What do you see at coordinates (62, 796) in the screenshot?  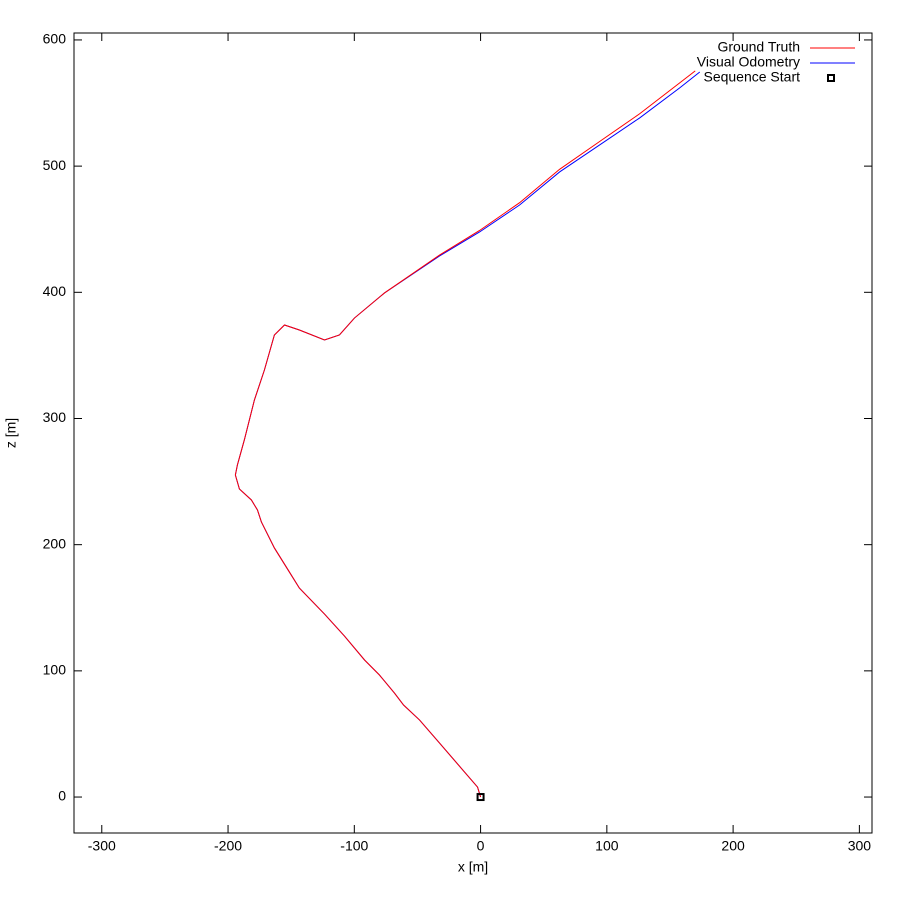 I see `y-tick-label: 0` at bounding box center [62, 796].